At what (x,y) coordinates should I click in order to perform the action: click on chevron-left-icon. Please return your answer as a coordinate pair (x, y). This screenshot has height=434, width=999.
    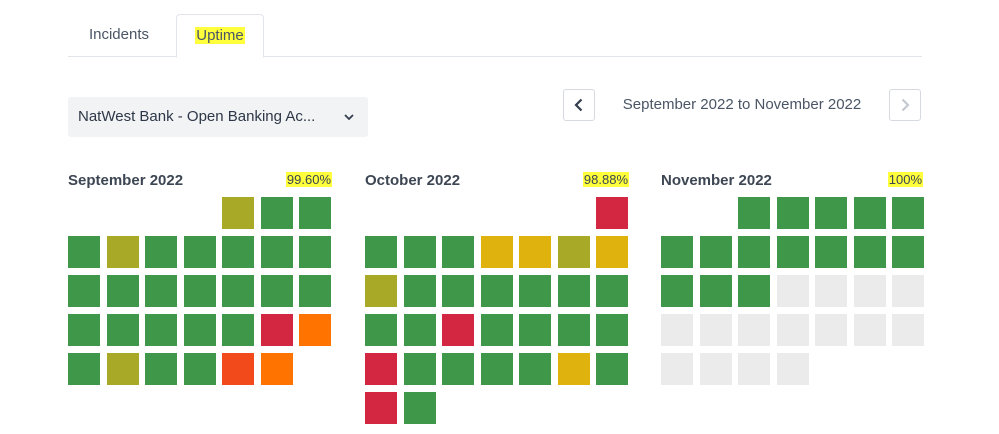
    Looking at the image, I should click on (578, 105).